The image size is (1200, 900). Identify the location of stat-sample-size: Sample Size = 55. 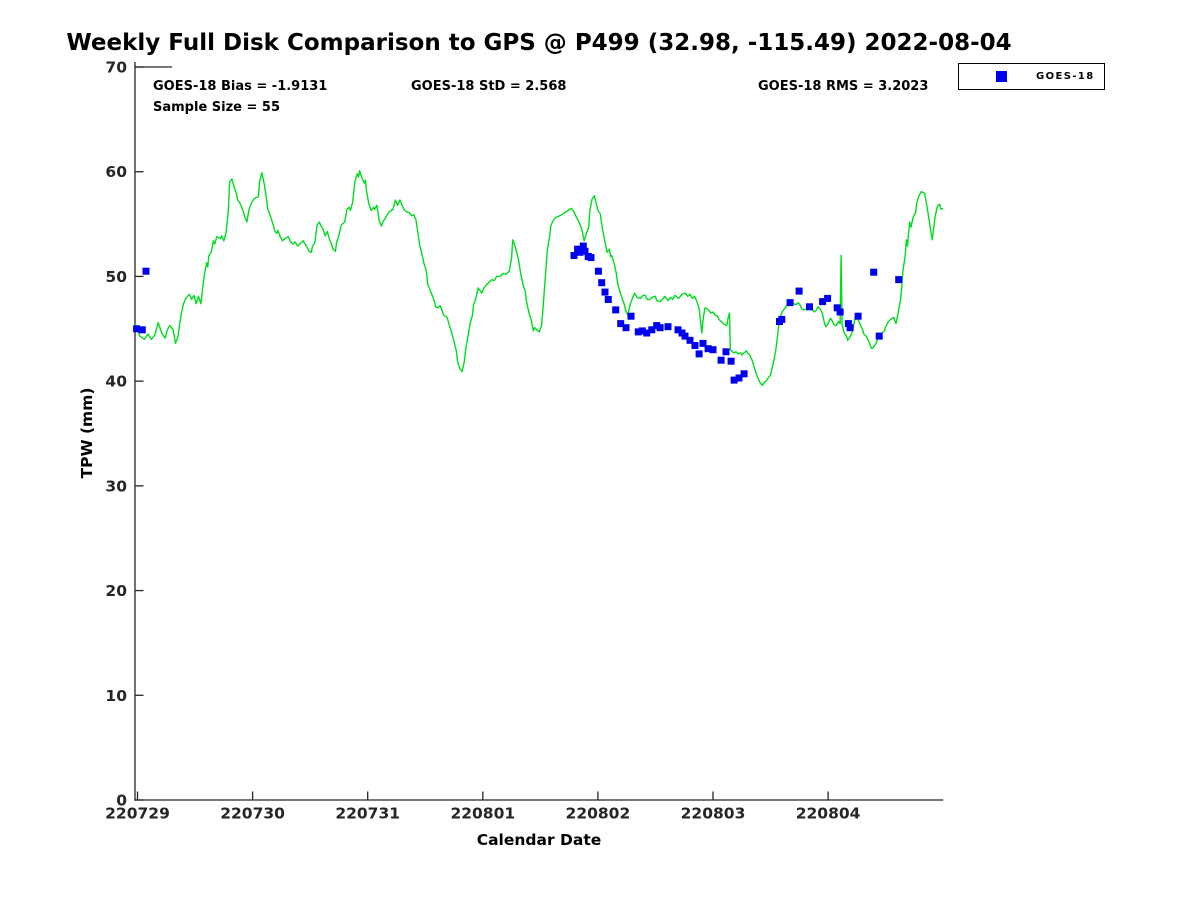
(217, 107).